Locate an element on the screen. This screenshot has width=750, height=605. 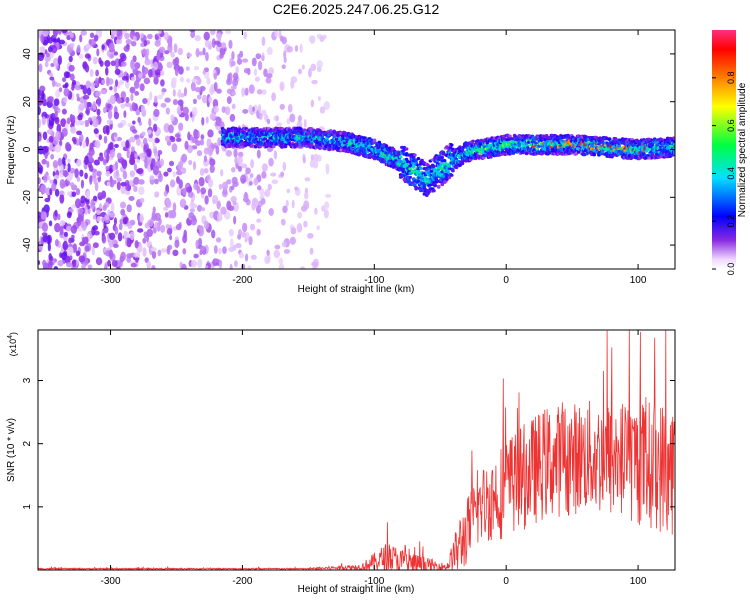
bottom-y-tick-label: 3 is located at coordinates (27, 380).